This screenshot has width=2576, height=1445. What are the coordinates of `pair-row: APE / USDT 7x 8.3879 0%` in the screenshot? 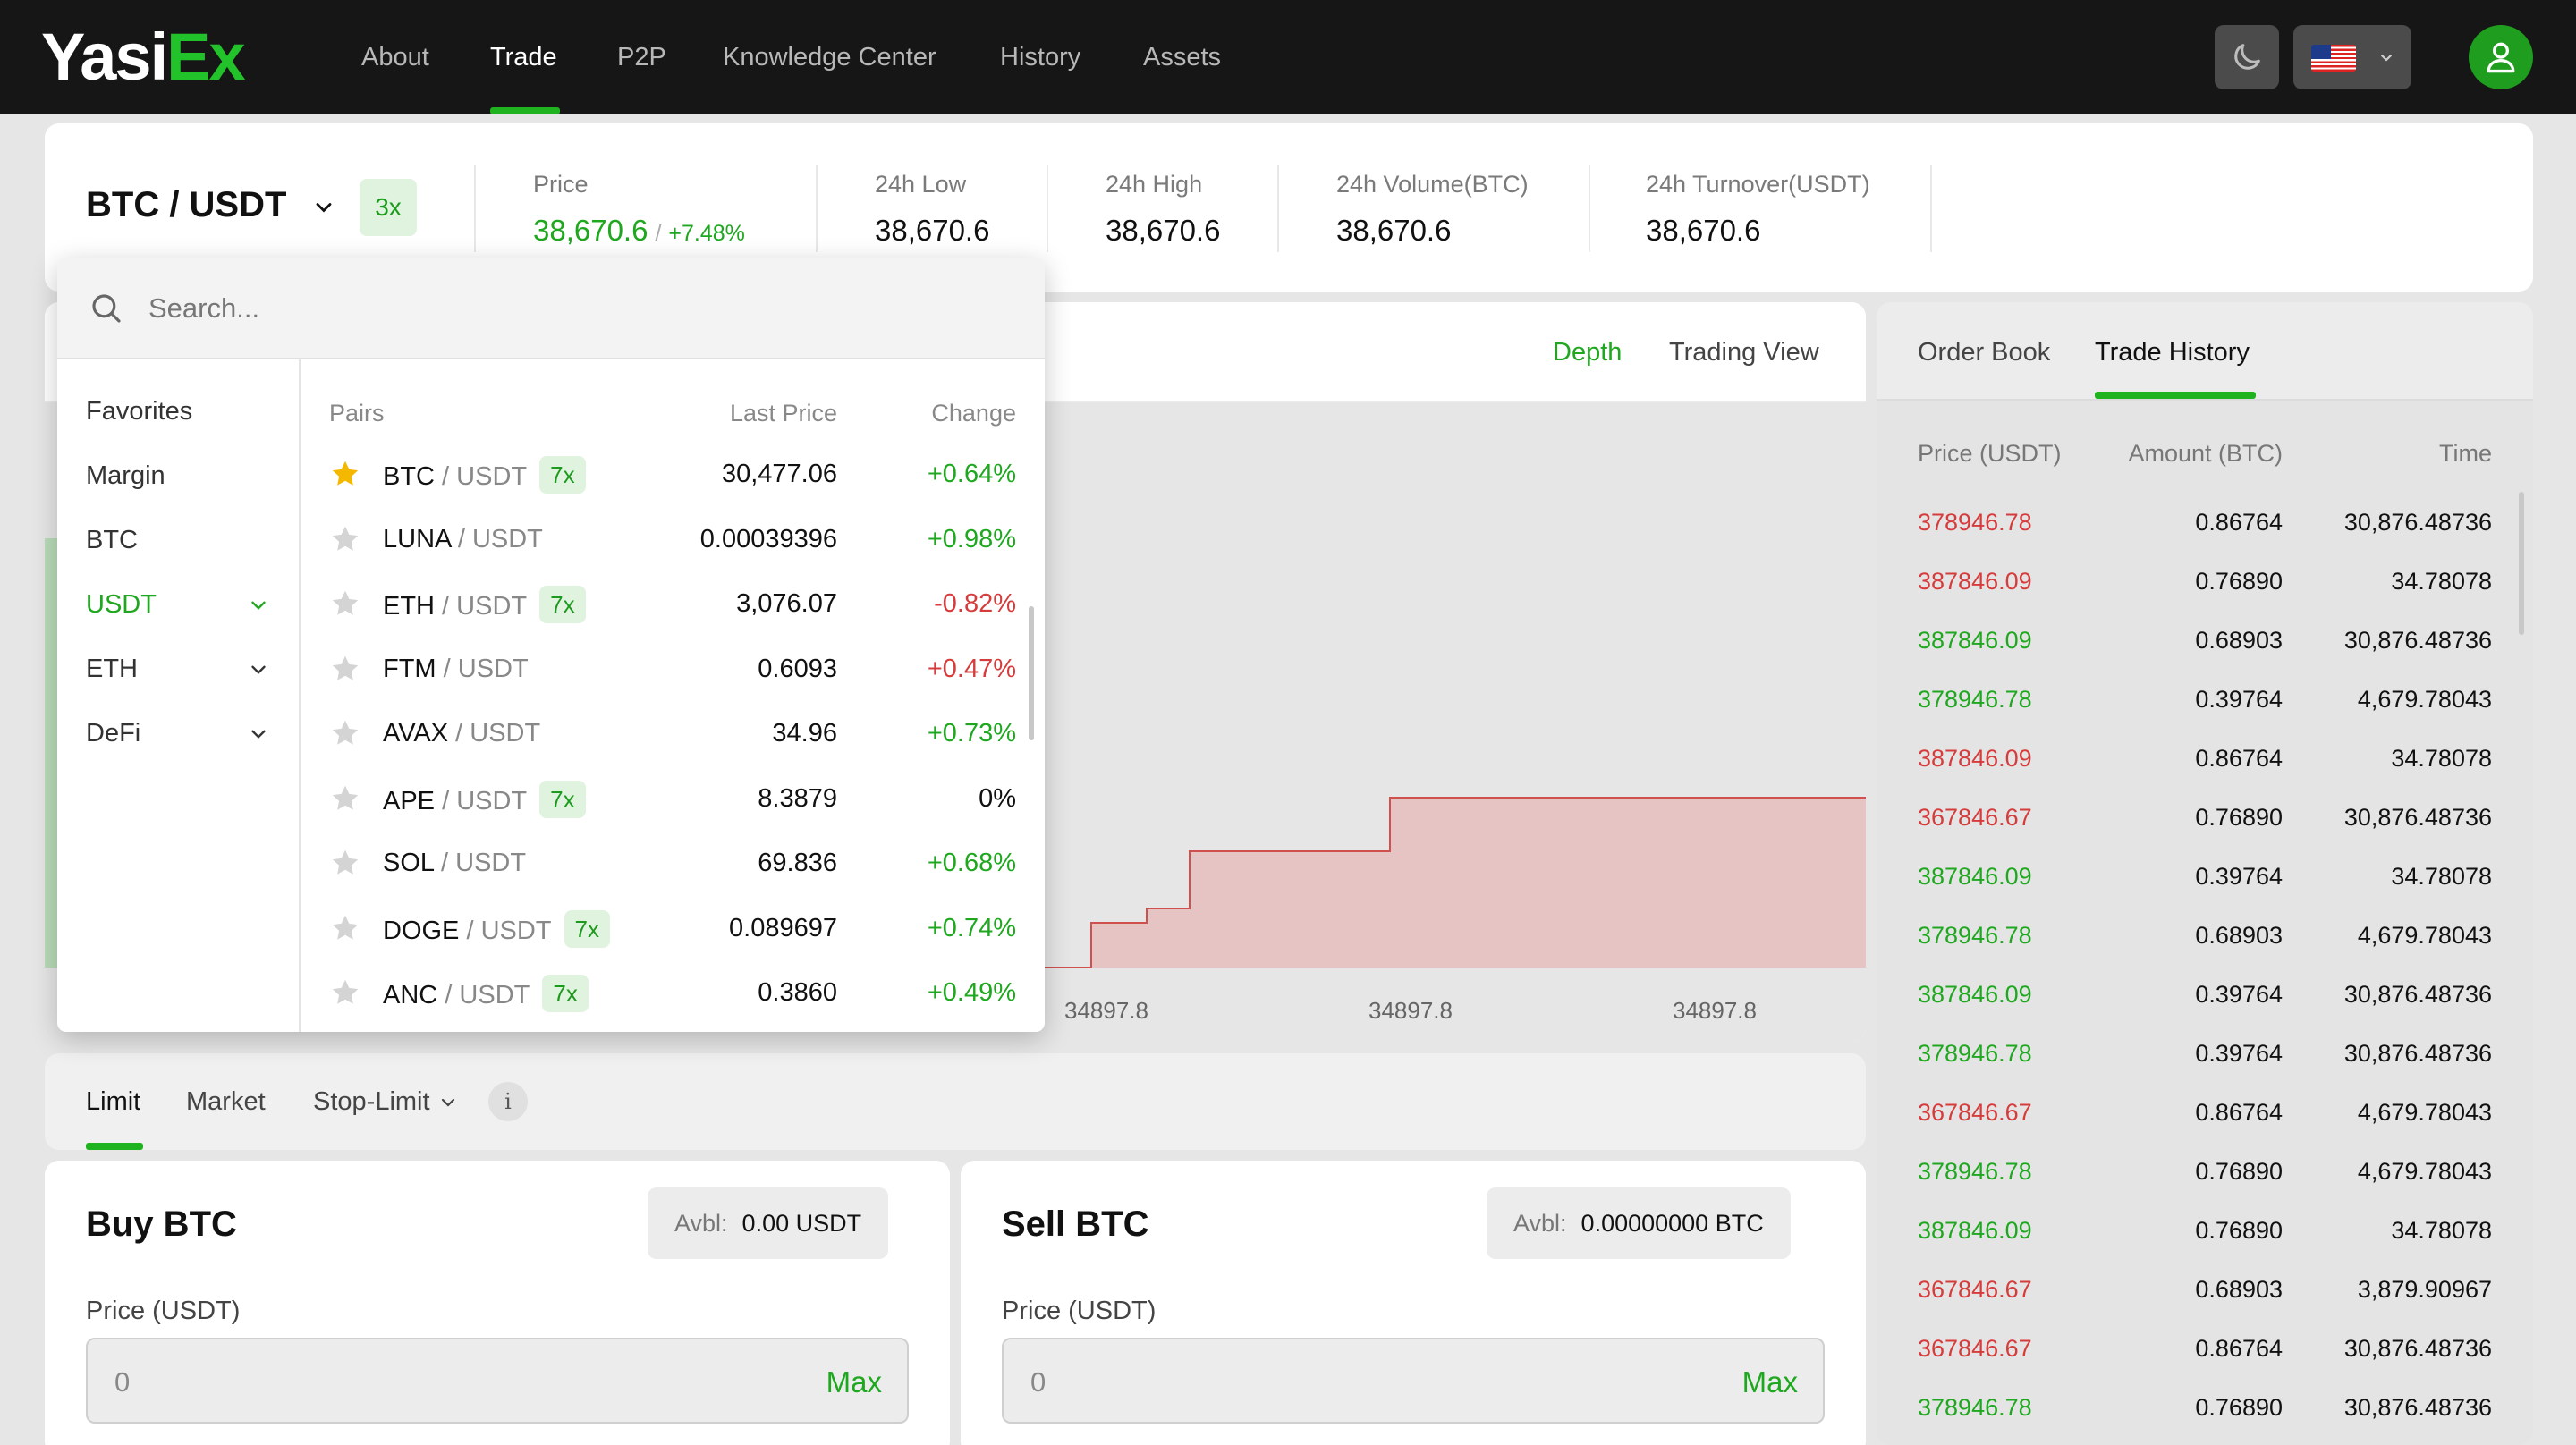 It's located at (673, 798).